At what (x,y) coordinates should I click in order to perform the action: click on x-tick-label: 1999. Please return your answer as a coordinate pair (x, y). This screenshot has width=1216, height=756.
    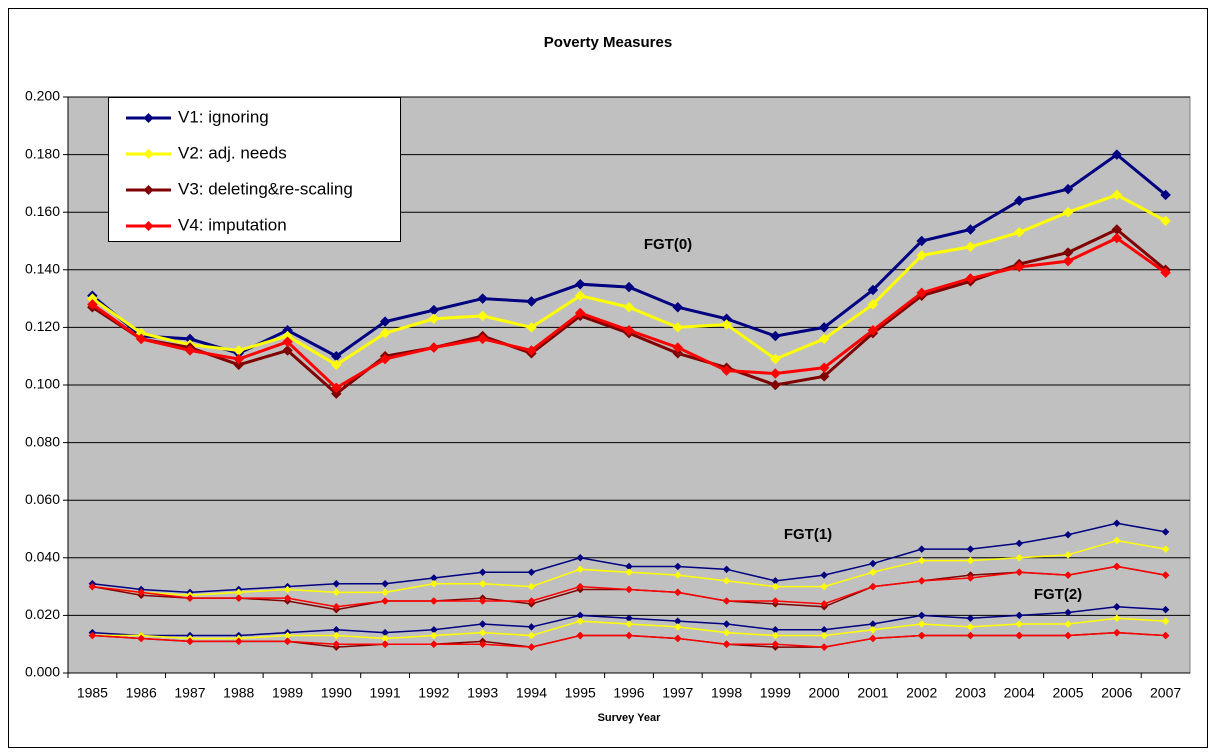
    Looking at the image, I should click on (775, 693).